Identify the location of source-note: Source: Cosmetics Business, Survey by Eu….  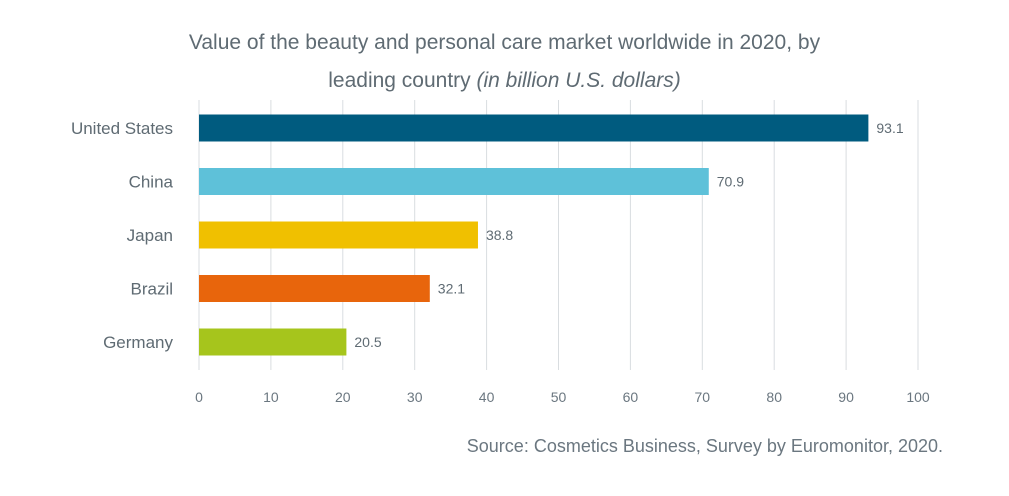
(704, 446).